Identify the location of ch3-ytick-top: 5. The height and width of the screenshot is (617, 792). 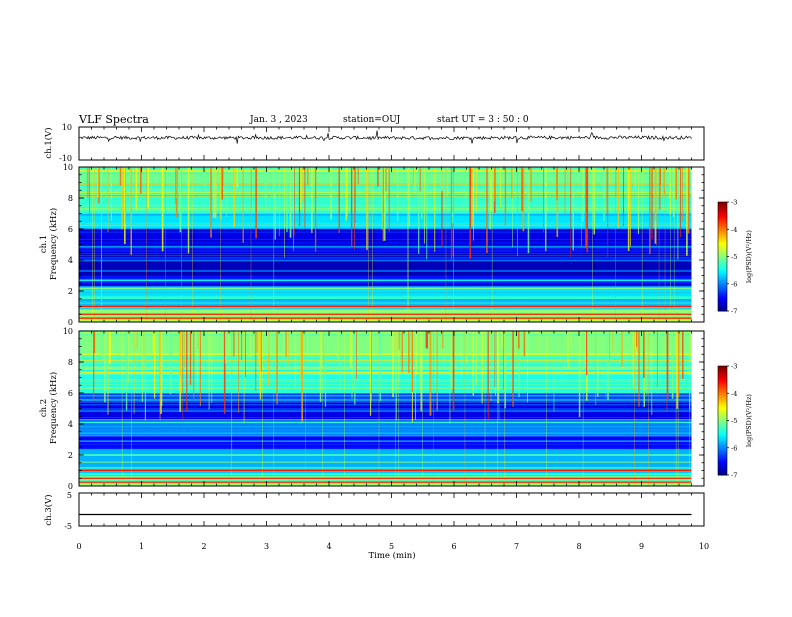
(69, 495).